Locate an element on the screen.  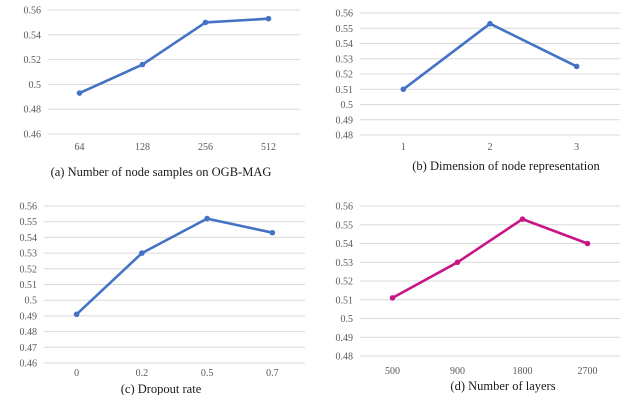
chart-c-xtick-label: 0.7 is located at coordinates (272, 373).